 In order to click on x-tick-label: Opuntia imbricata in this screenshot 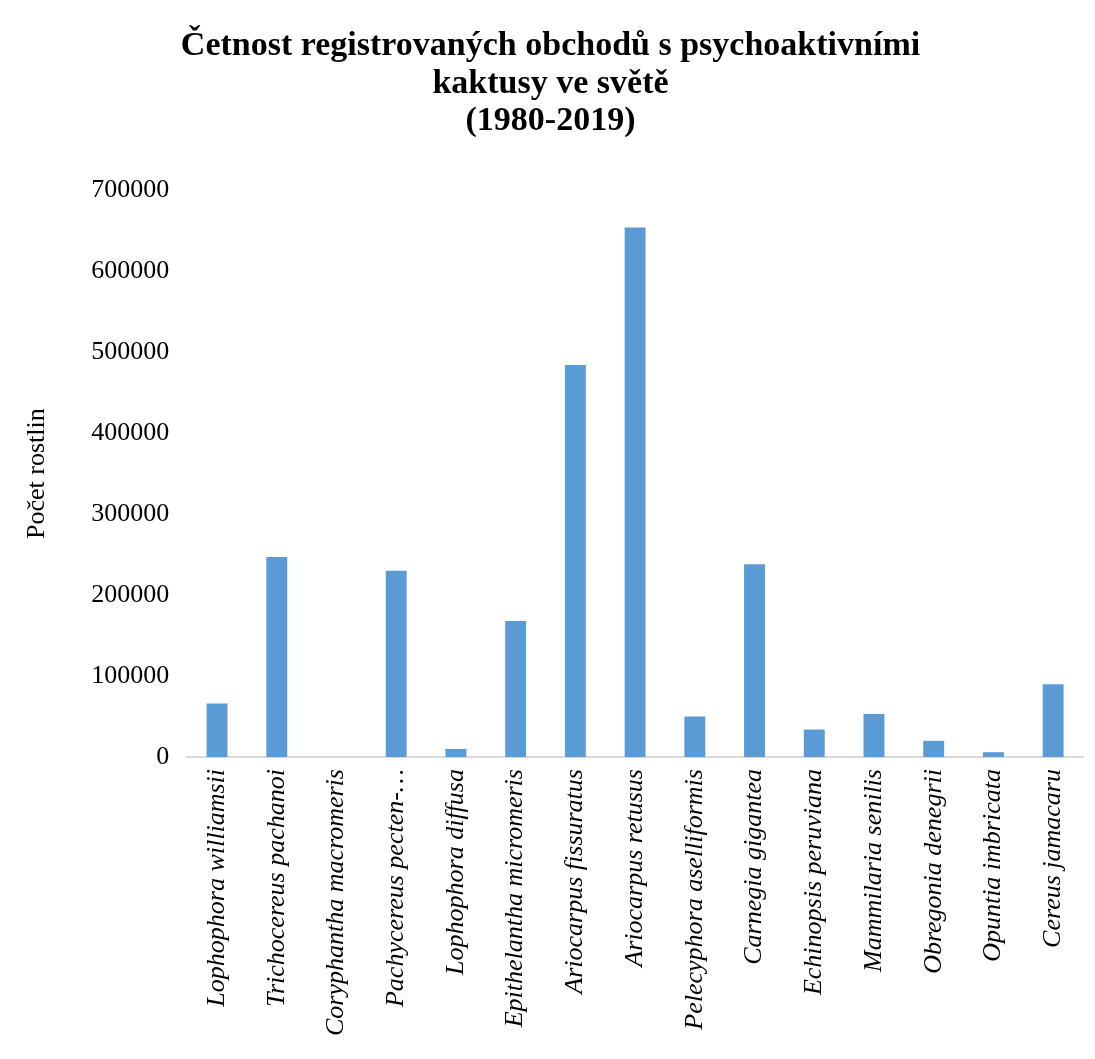, I will do `click(992, 865)`.